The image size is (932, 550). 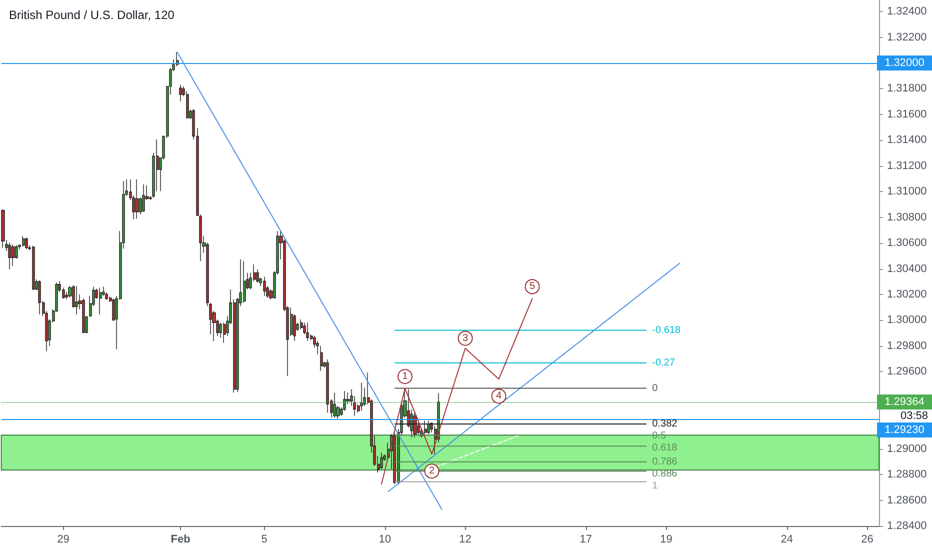 What do you see at coordinates (665, 474) in the screenshot?
I see `series-label: 0.886` at bounding box center [665, 474].